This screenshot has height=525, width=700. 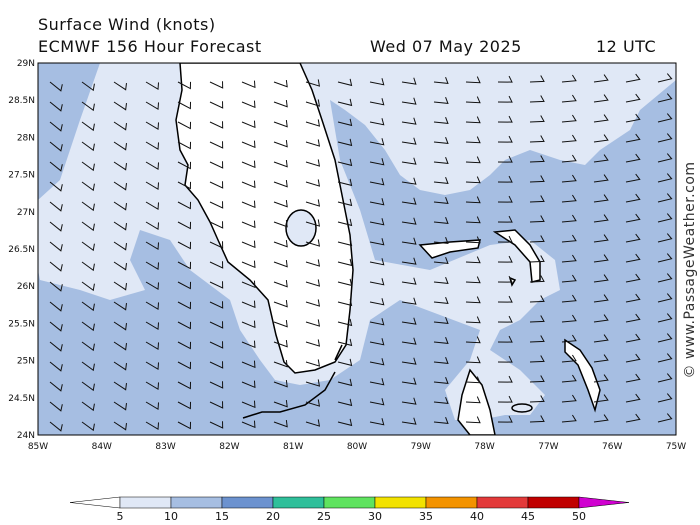 What do you see at coordinates (579, 516) in the screenshot?
I see `colorbar-label: 50` at bounding box center [579, 516].